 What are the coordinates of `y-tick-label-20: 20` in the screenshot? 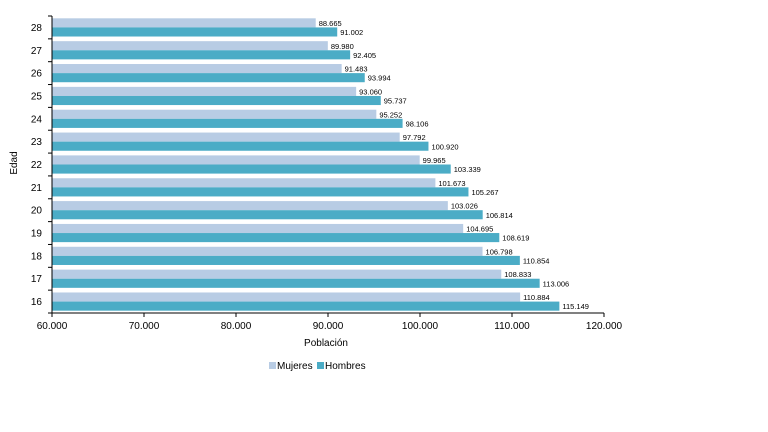 It's located at (37, 211).